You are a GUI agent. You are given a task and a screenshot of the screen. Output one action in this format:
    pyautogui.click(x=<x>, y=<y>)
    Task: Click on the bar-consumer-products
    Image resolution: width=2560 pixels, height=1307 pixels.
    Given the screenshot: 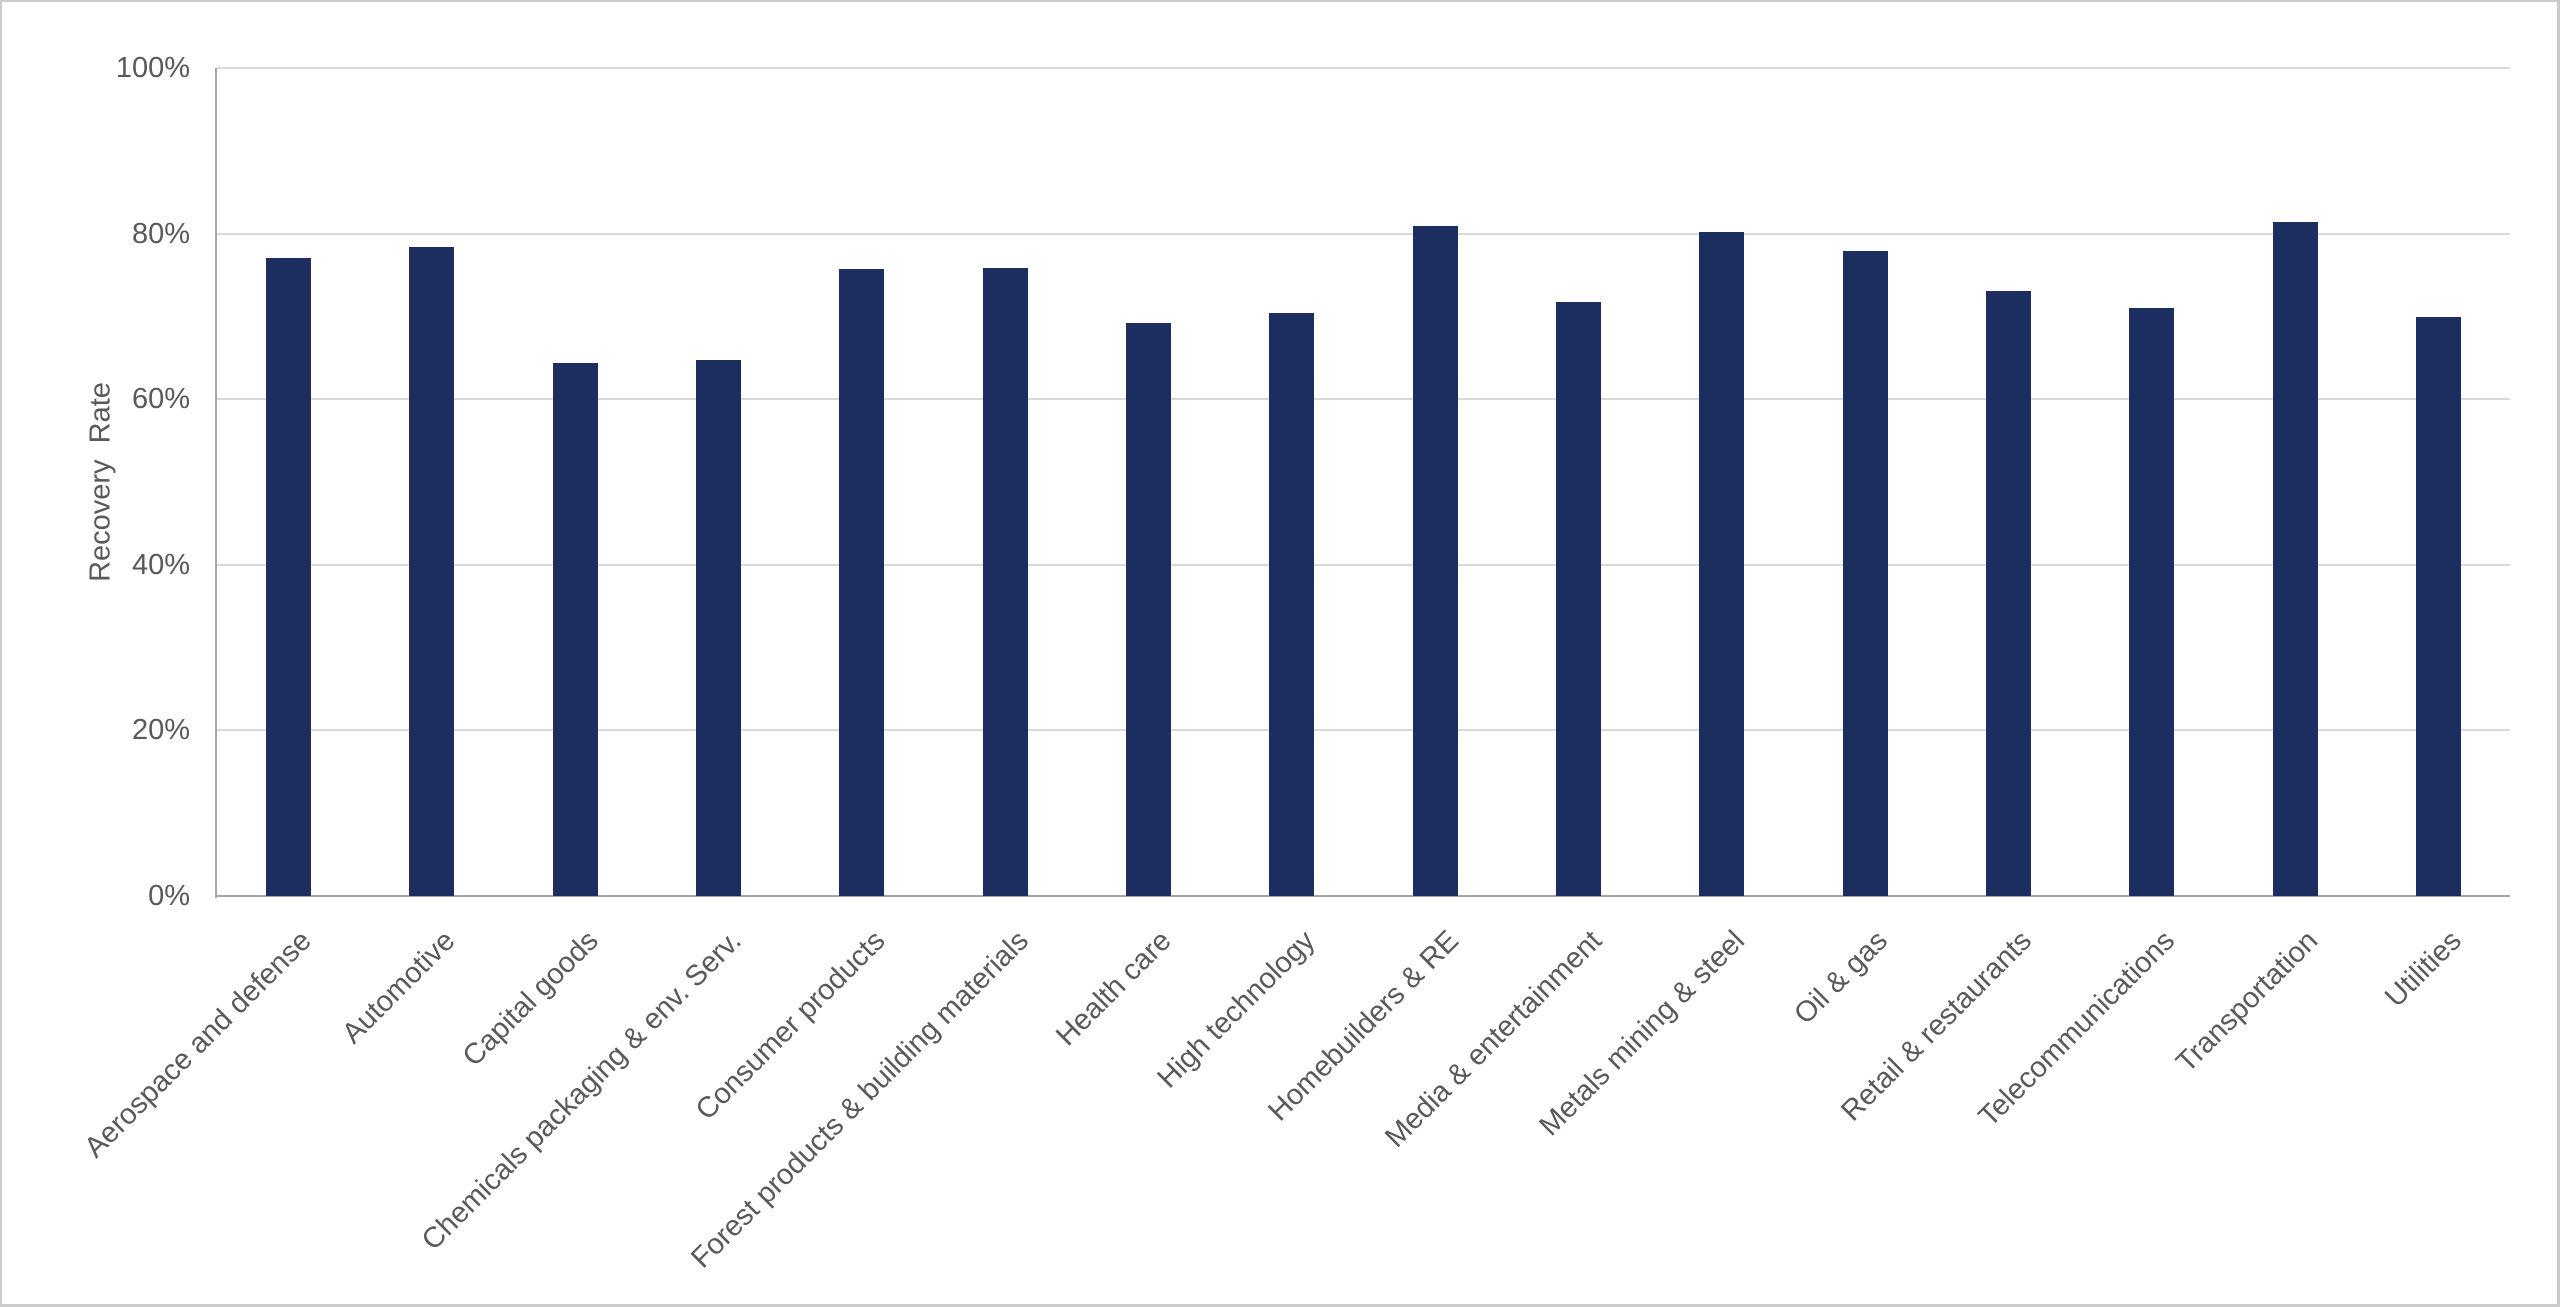 What is the action you would take?
    pyautogui.click(x=862, y=582)
    